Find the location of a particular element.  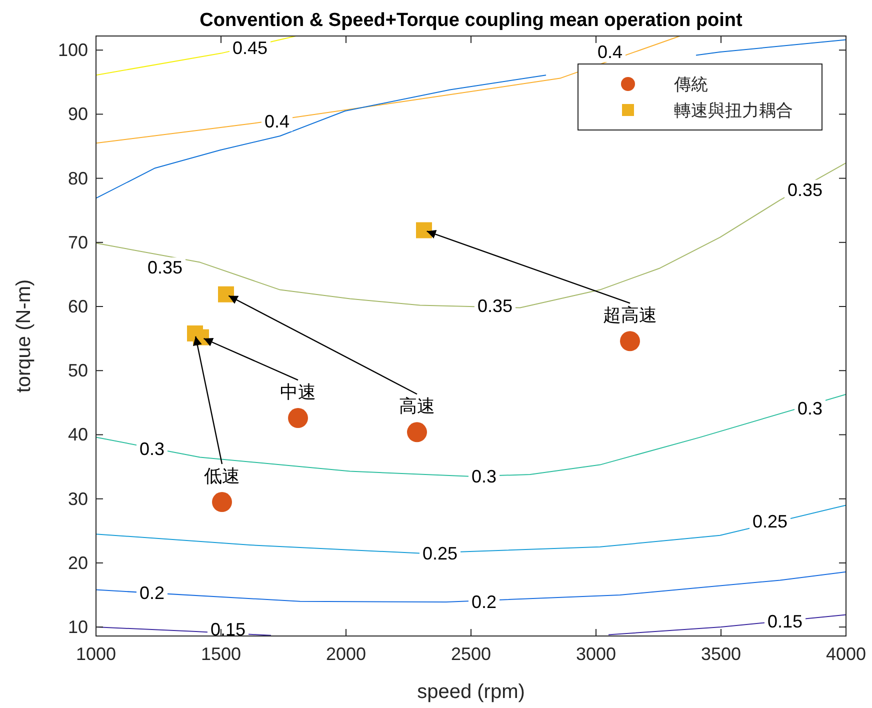

y-tick-label: 100 is located at coordinates (73, 50).